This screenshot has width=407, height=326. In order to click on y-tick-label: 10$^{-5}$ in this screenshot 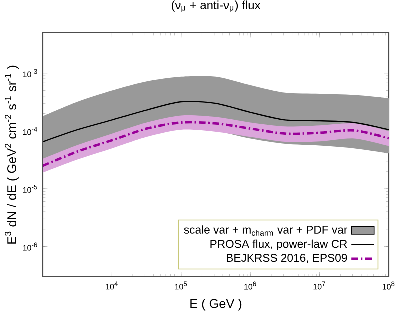, I will do `click(30, 189)`.